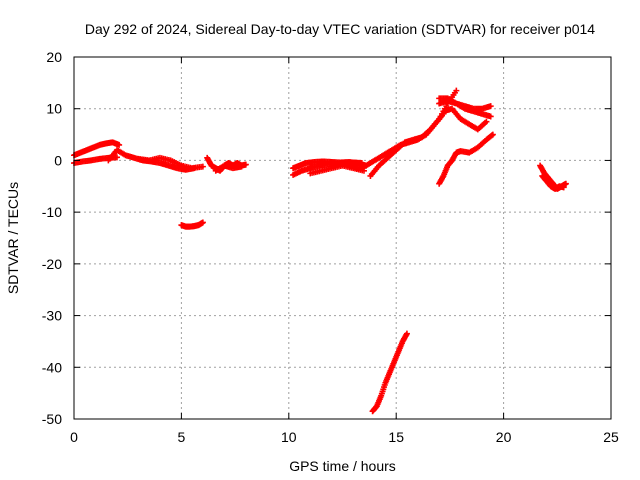 Image resolution: width=640 pixels, height=480 pixels. Describe the element at coordinates (553, 182) in the screenshot. I see `series-sat-s` at that location.